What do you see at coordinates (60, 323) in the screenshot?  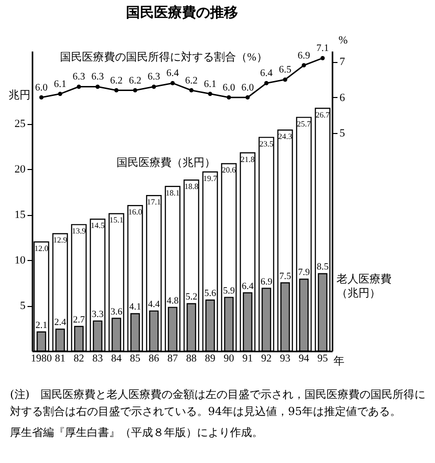 I see `data-label: 2.4` at bounding box center [60, 323].